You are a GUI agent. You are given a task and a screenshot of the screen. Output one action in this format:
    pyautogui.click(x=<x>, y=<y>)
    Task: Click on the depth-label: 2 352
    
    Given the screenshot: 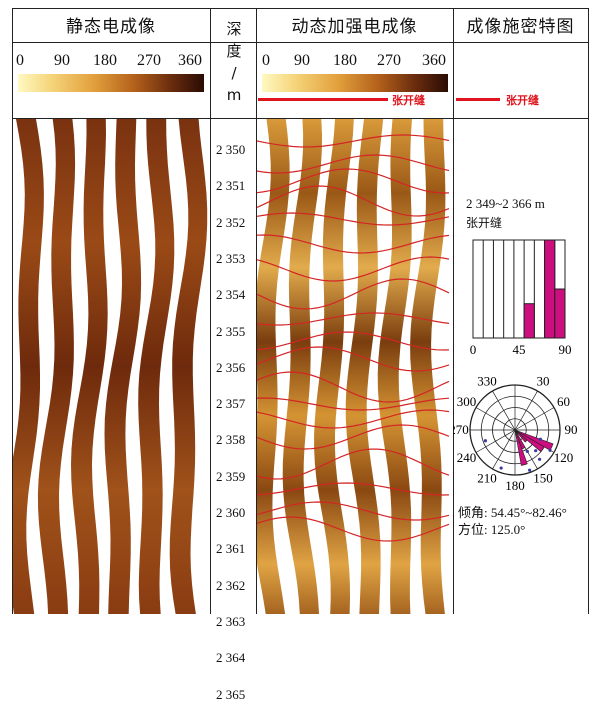 What is the action you would take?
    pyautogui.click(x=231, y=222)
    